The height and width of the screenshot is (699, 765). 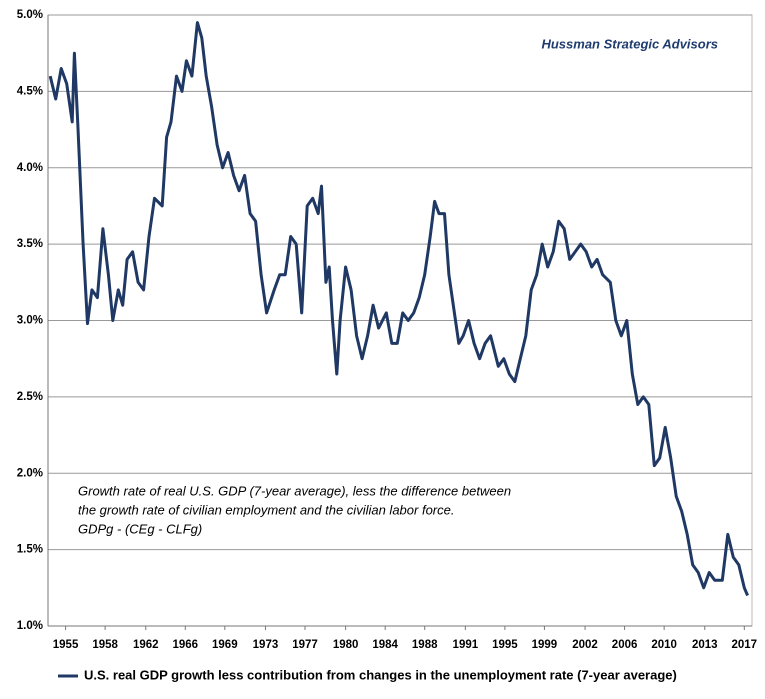 I want to click on y-tick-label: 2.5%, so click(x=30, y=397).